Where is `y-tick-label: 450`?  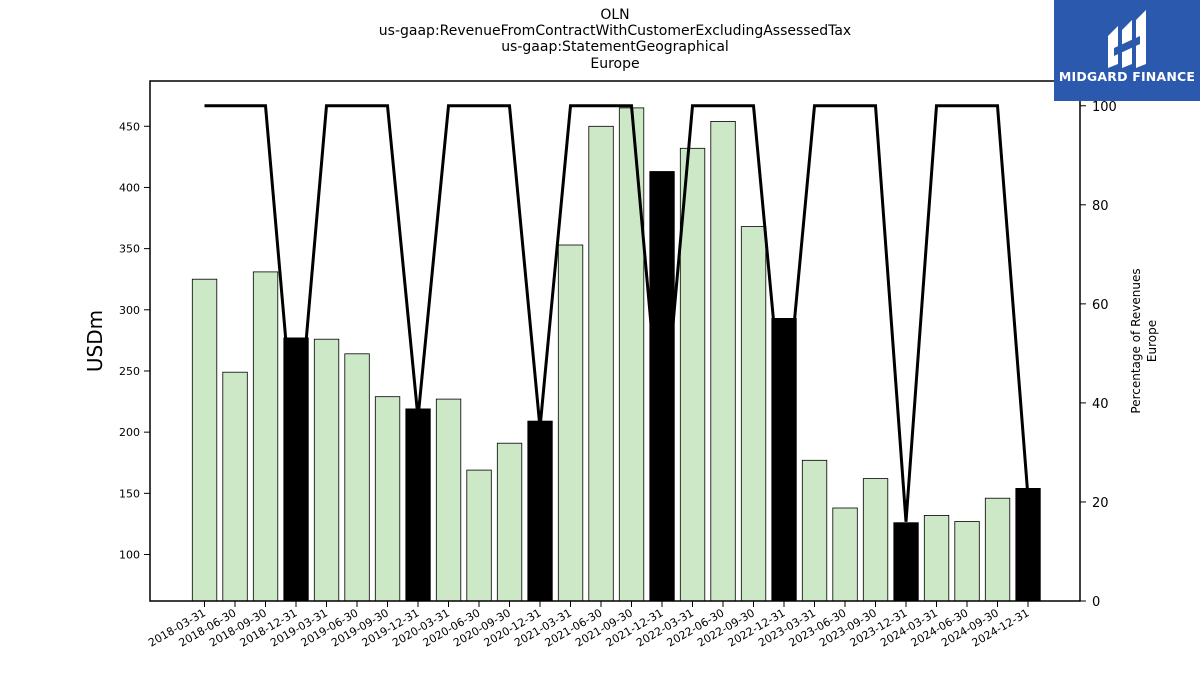 y-tick-label: 450 is located at coordinates (129, 126).